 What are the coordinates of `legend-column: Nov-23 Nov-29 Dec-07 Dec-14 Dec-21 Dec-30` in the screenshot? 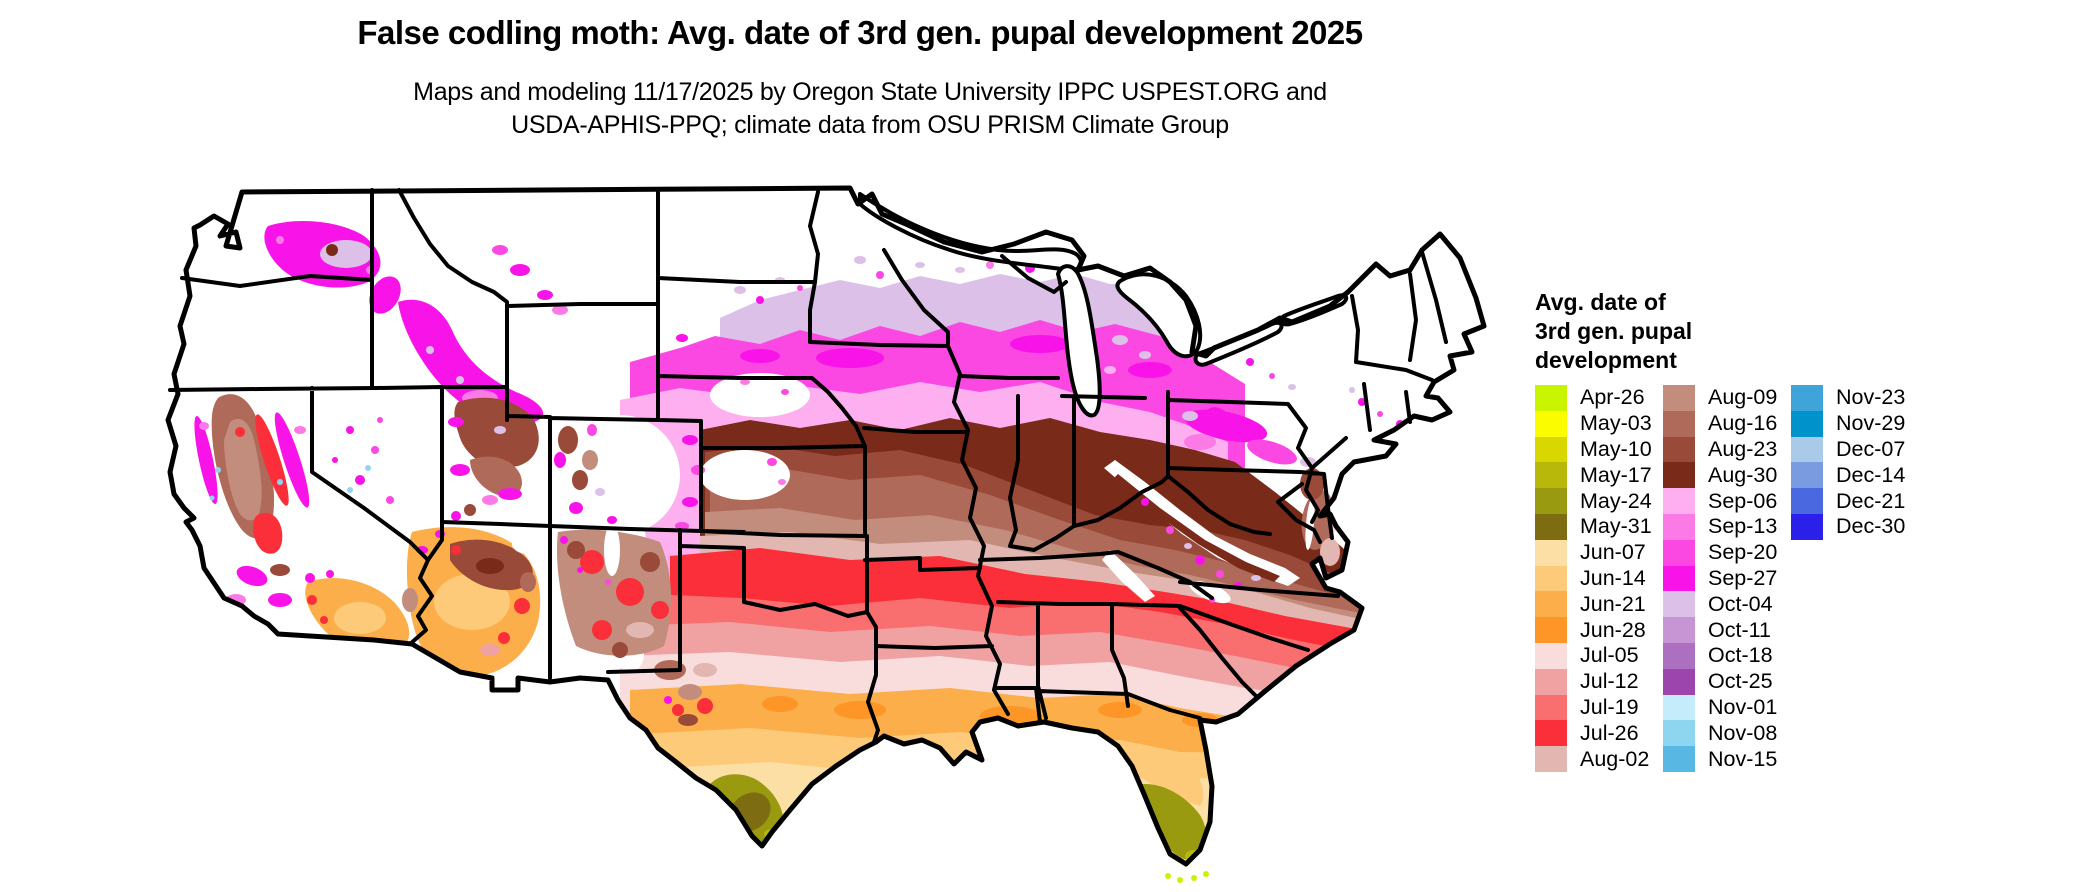 It's located at (1855, 462).